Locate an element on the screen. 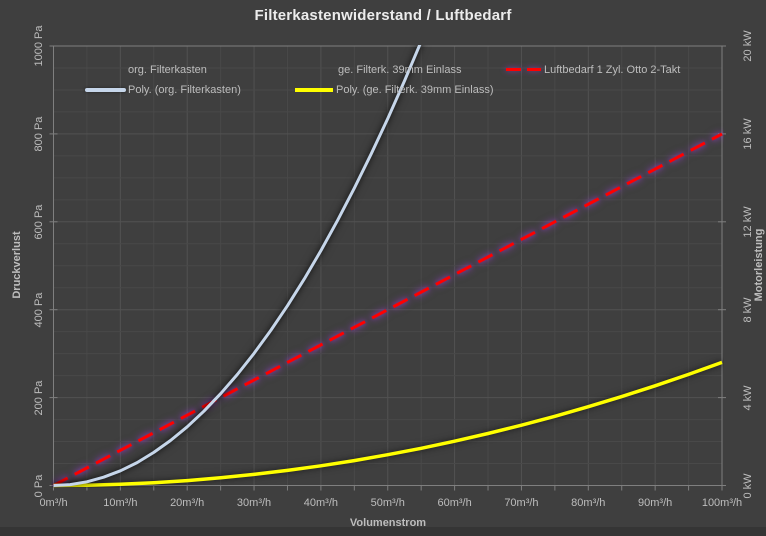  y-left-tick-label: 200 Pa is located at coordinates (39, 398).